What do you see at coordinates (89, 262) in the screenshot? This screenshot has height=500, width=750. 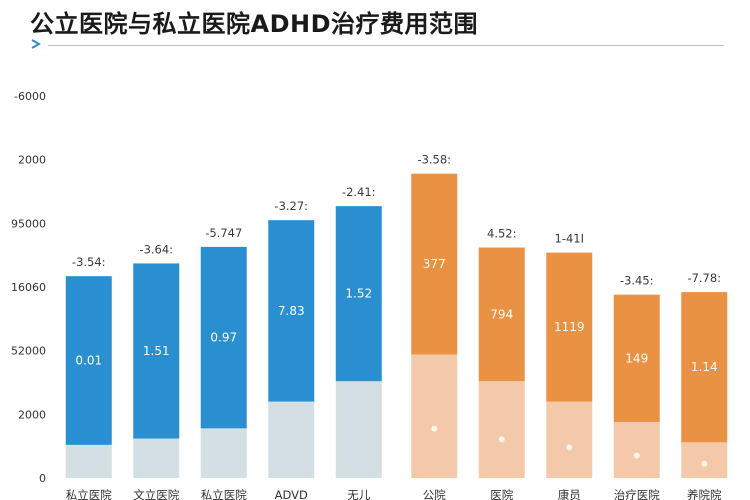 I see `bar-top-label: -3.54:` at bounding box center [89, 262].